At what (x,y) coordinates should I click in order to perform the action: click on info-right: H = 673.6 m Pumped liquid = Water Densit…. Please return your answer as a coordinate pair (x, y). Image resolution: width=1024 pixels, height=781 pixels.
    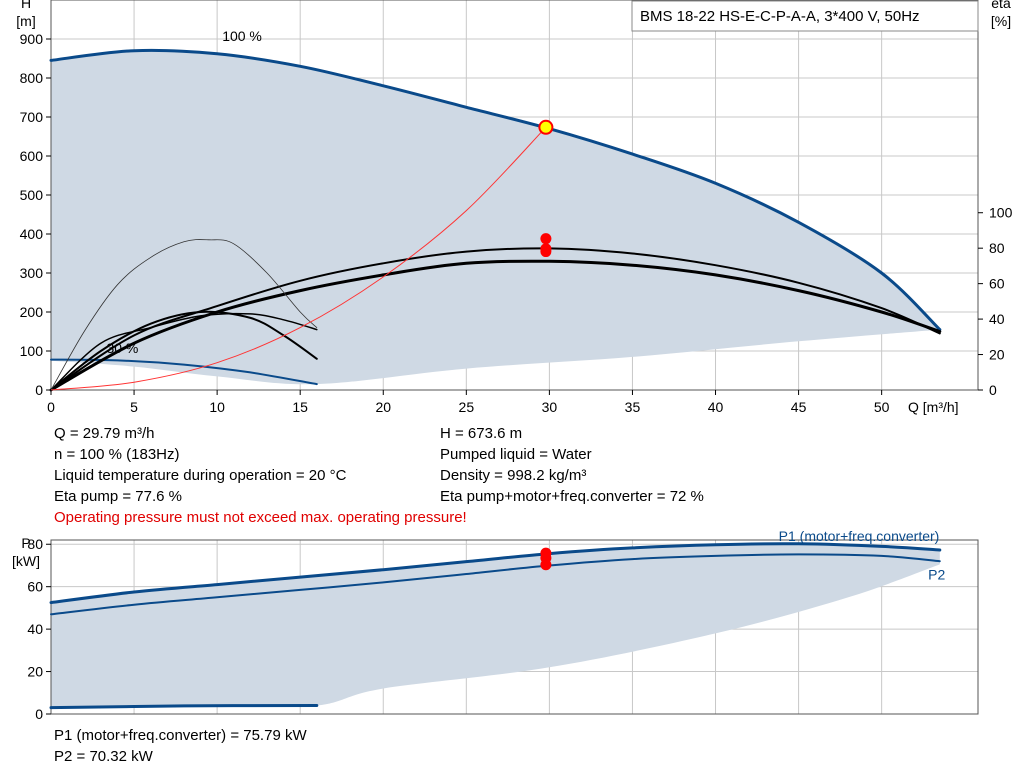
    Looking at the image, I should click on (572, 465).